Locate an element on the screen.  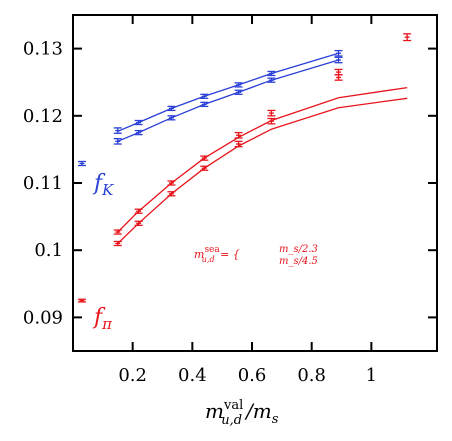
x-tick-label: 0.8 is located at coordinates (311, 375).